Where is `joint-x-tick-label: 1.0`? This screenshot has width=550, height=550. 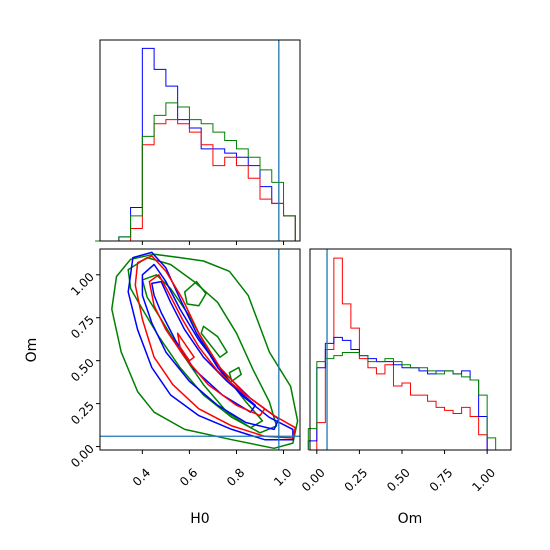 joint-x-tick-label: 1.0 is located at coordinates (282, 477).